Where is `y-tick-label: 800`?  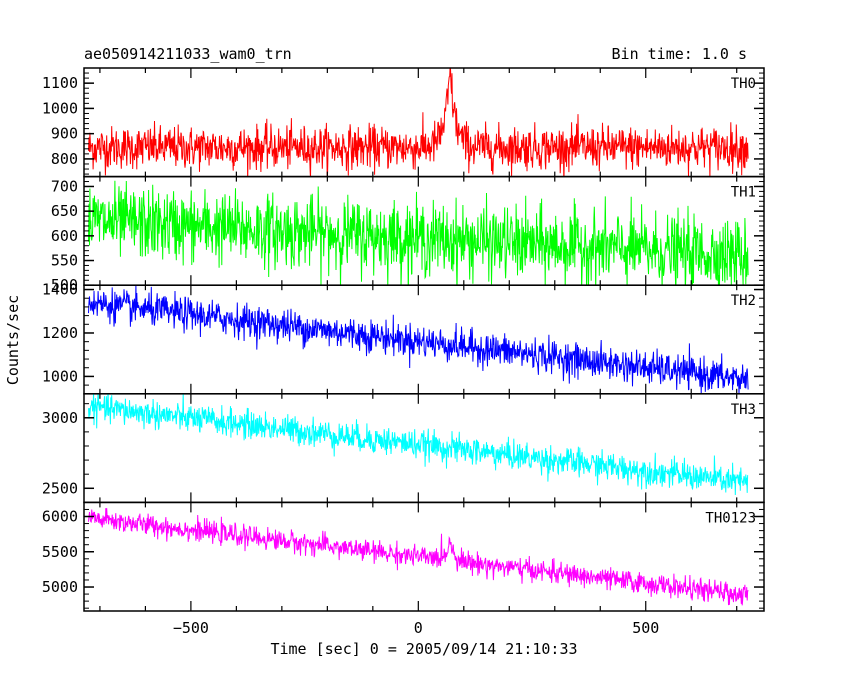 y-tick-label: 800 is located at coordinates (64, 159).